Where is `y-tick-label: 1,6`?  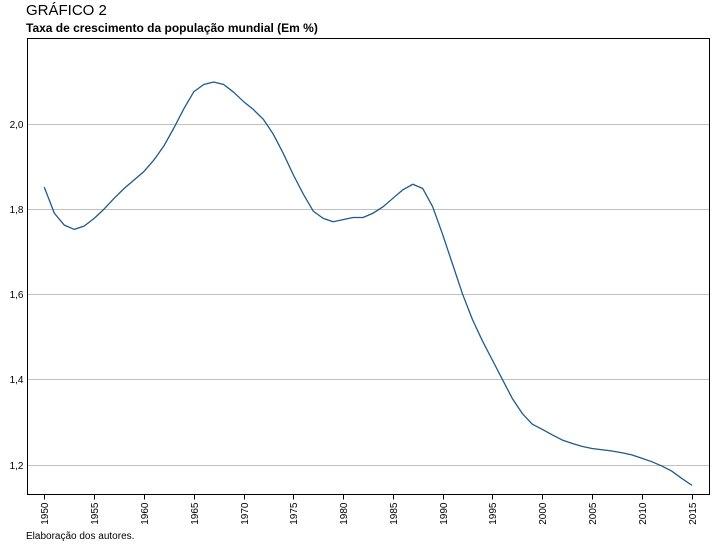
y-tick-label: 1,6 is located at coordinates (17, 295).